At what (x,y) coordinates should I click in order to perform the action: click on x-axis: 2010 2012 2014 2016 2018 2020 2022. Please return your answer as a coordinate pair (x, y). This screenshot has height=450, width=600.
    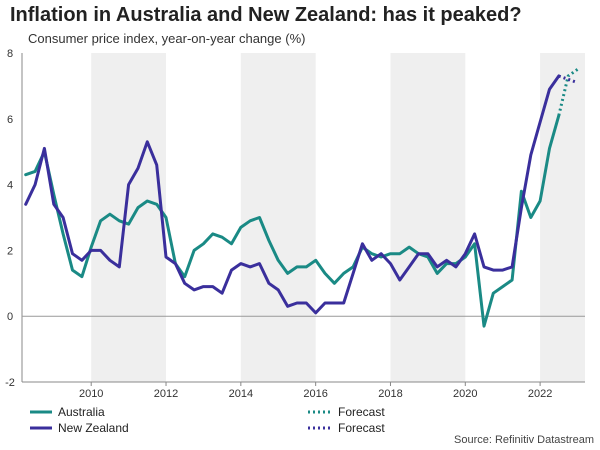
    Looking at the image, I should click on (303, 390).